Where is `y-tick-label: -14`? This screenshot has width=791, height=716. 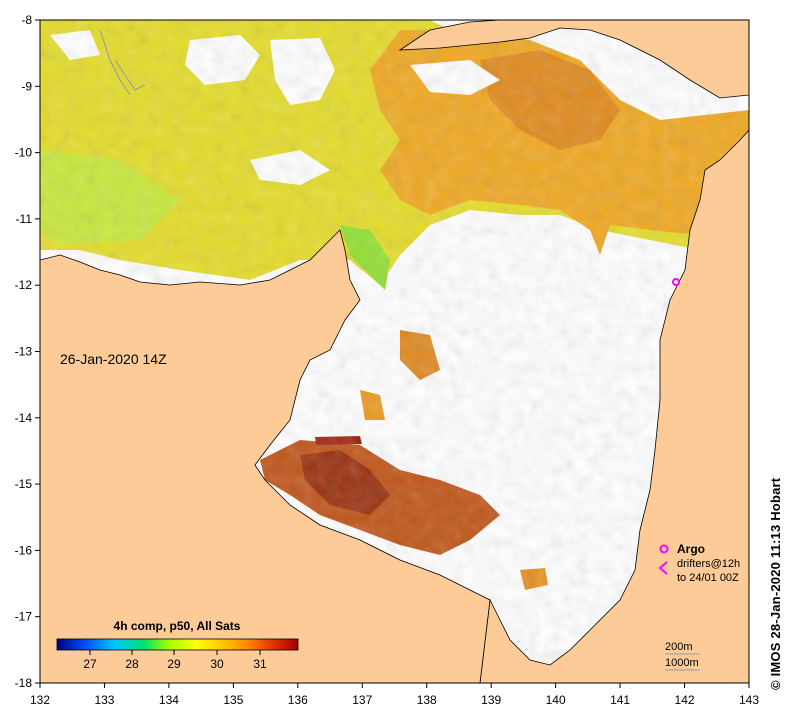
y-tick-label: -14 is located at coordinates (24, 418).